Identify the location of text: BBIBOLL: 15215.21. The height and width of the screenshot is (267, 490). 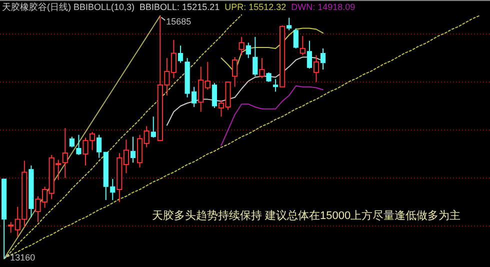
(180, 7).